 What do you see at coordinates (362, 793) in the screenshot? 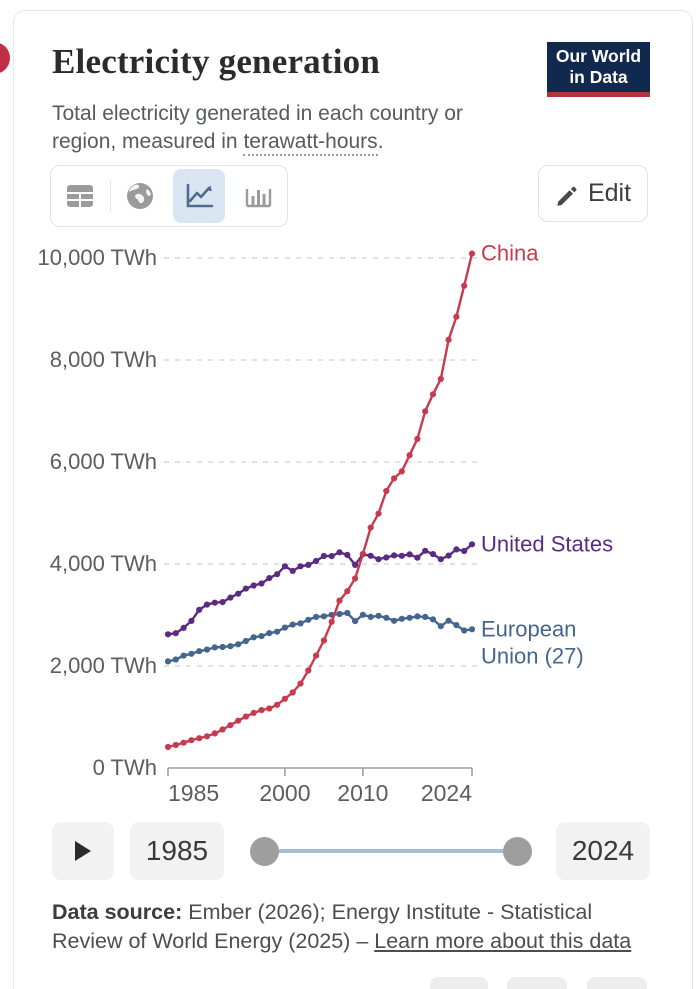
I see `svg-text: 2010` at bounding box center [362, 793].